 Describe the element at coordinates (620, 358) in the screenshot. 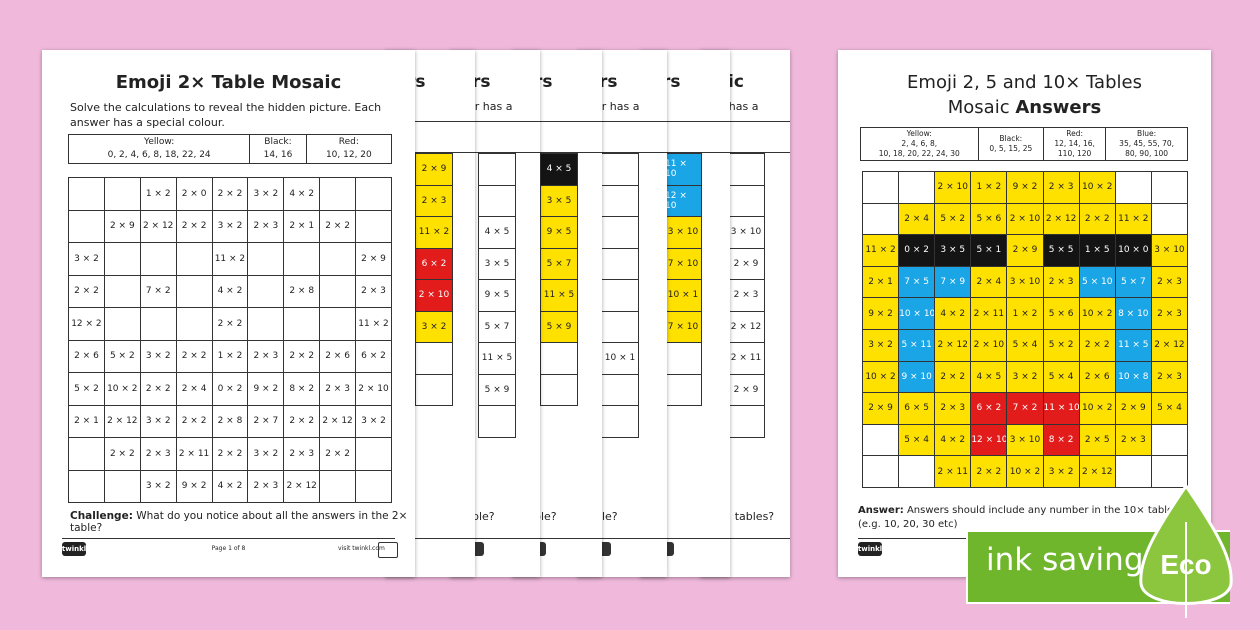

I see `grid-cell: 10 × 1` at that location.